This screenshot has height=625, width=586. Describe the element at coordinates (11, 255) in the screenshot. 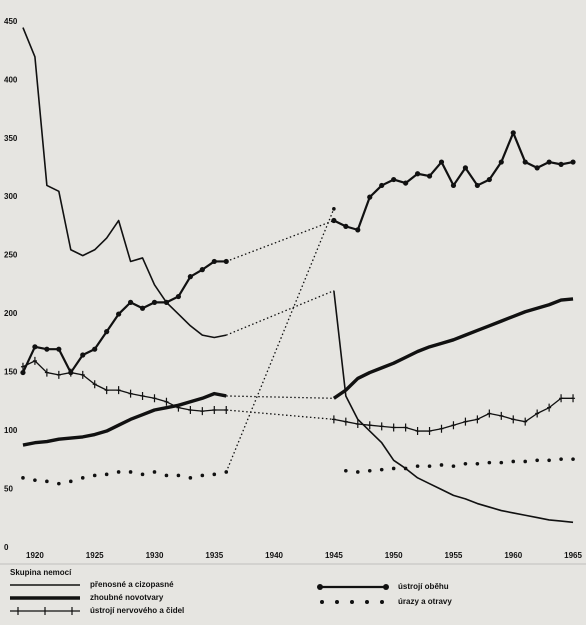

I see `y-tick-label: 250` at that location.